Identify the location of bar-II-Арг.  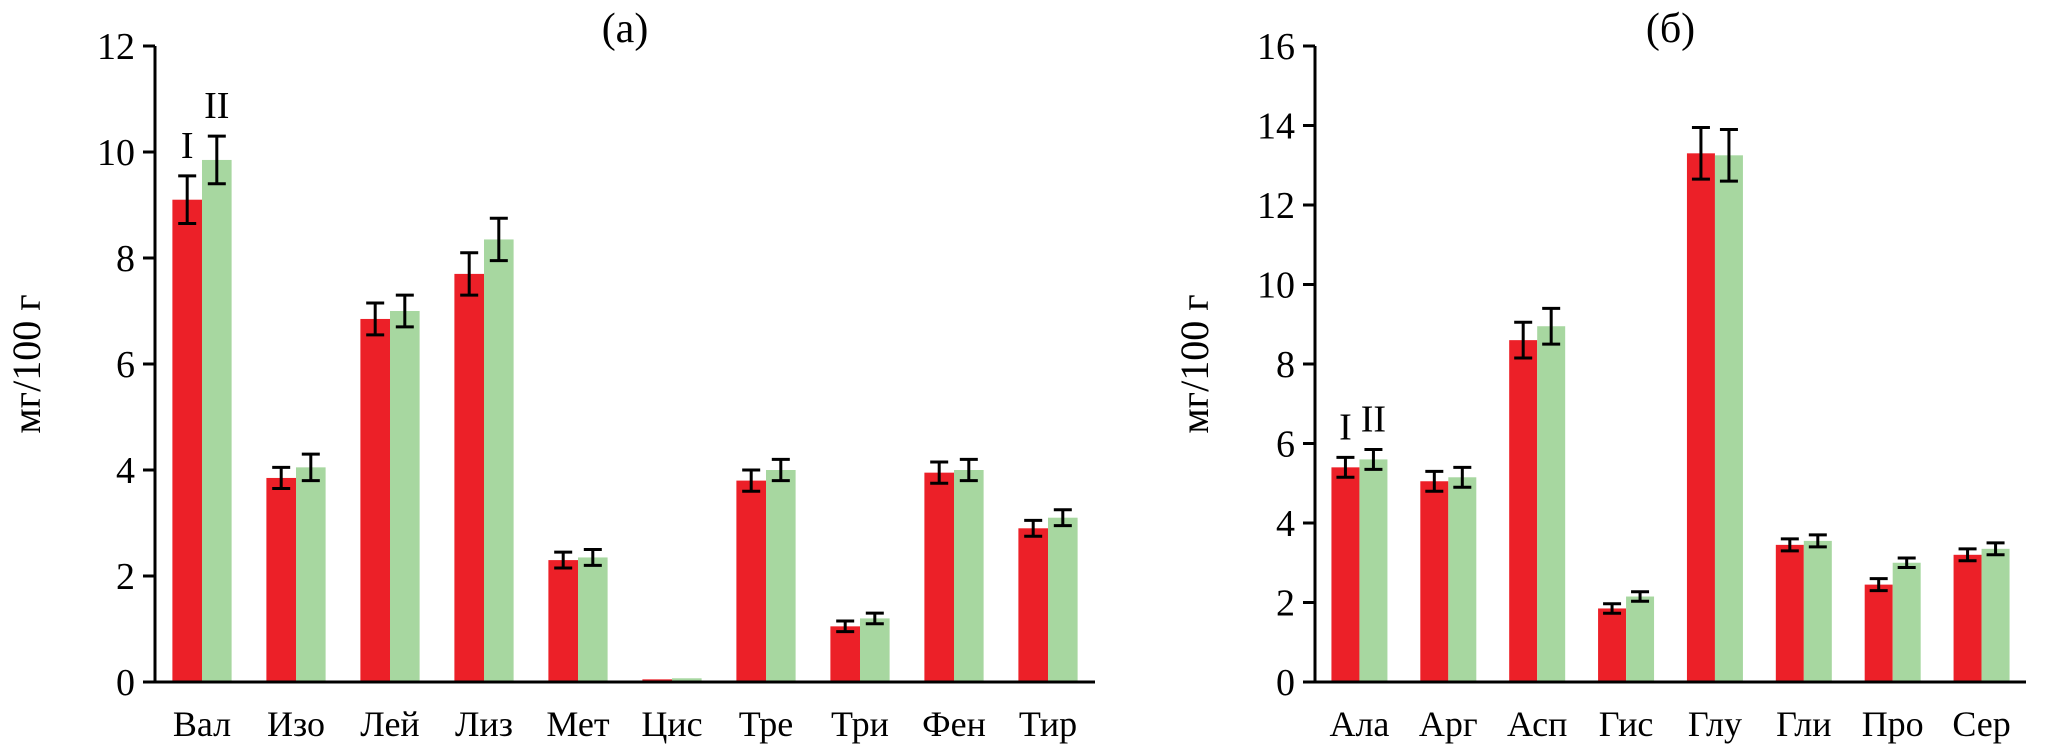
(1462, 579).